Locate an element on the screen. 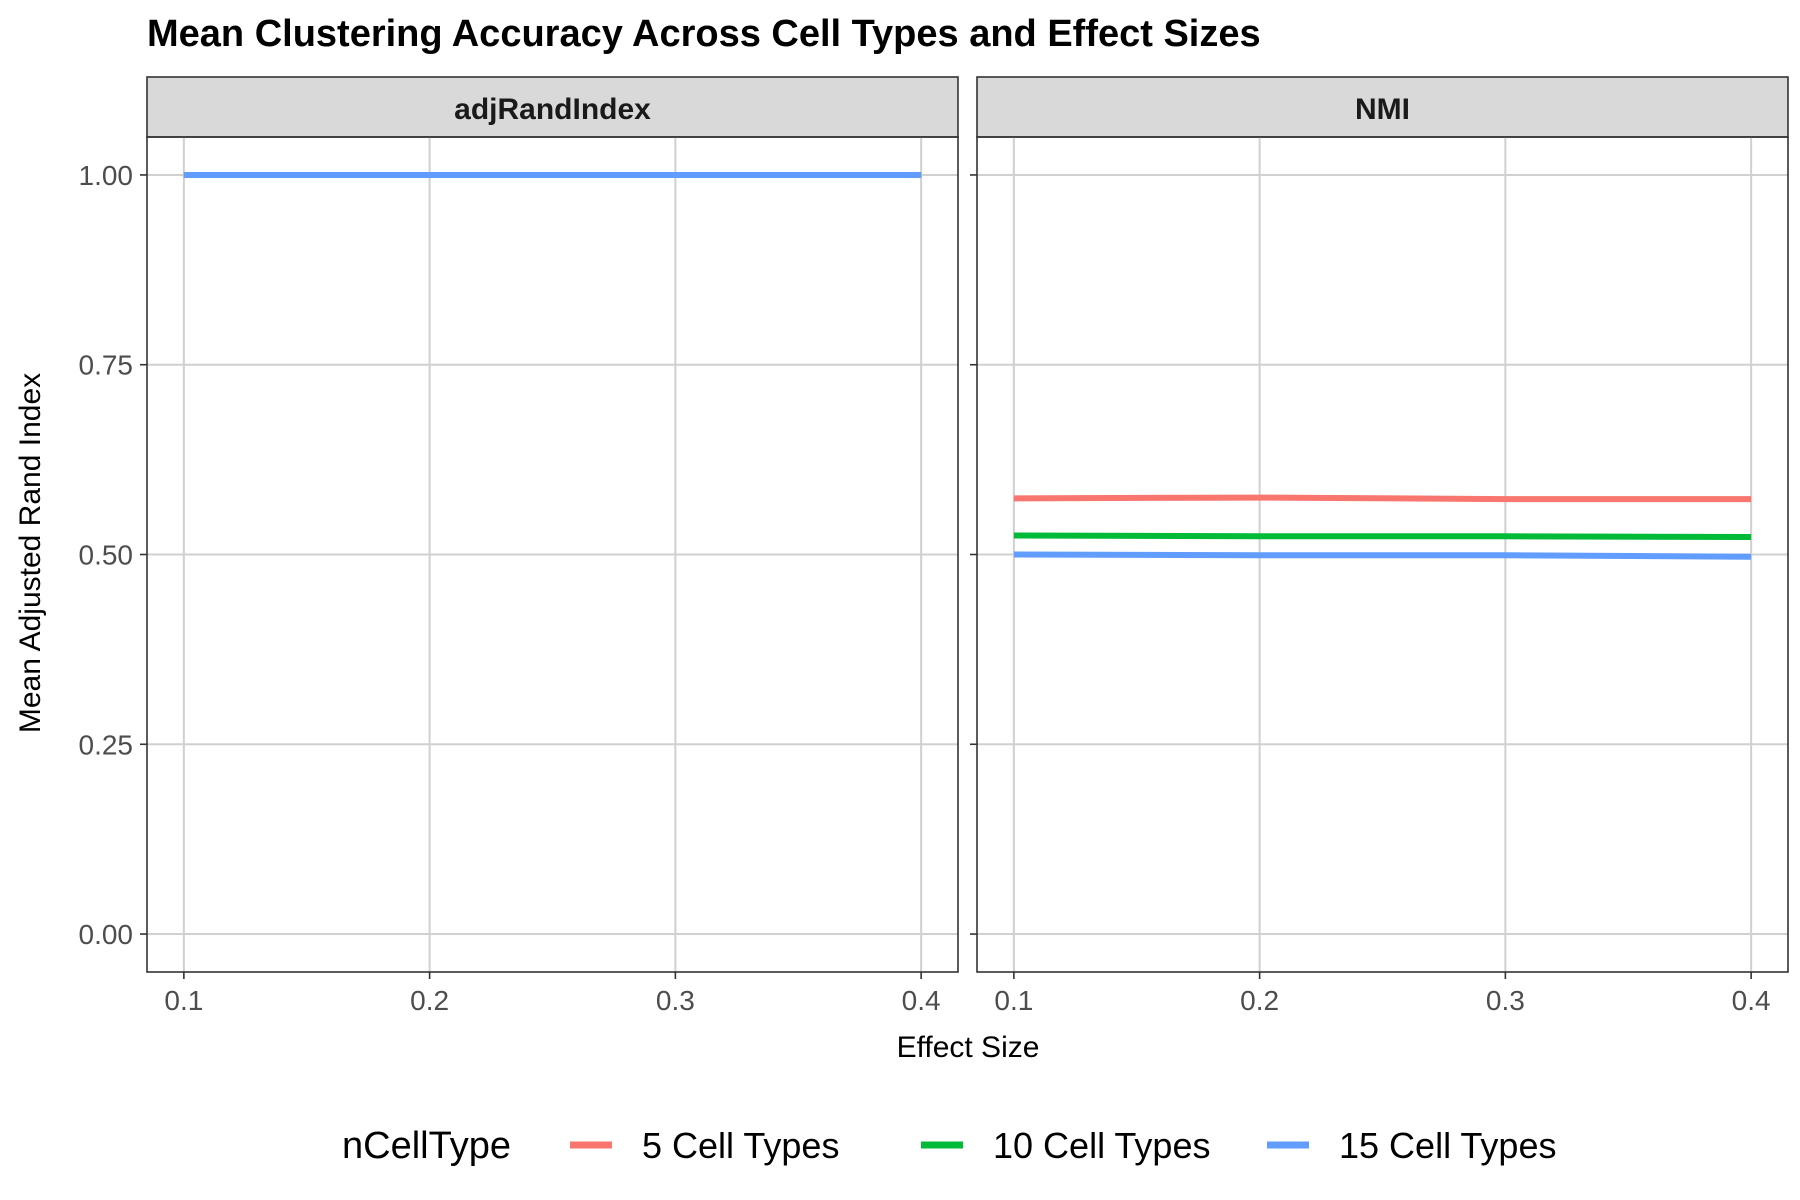  strip-label: NMI is located at coordinates (1382, 109).